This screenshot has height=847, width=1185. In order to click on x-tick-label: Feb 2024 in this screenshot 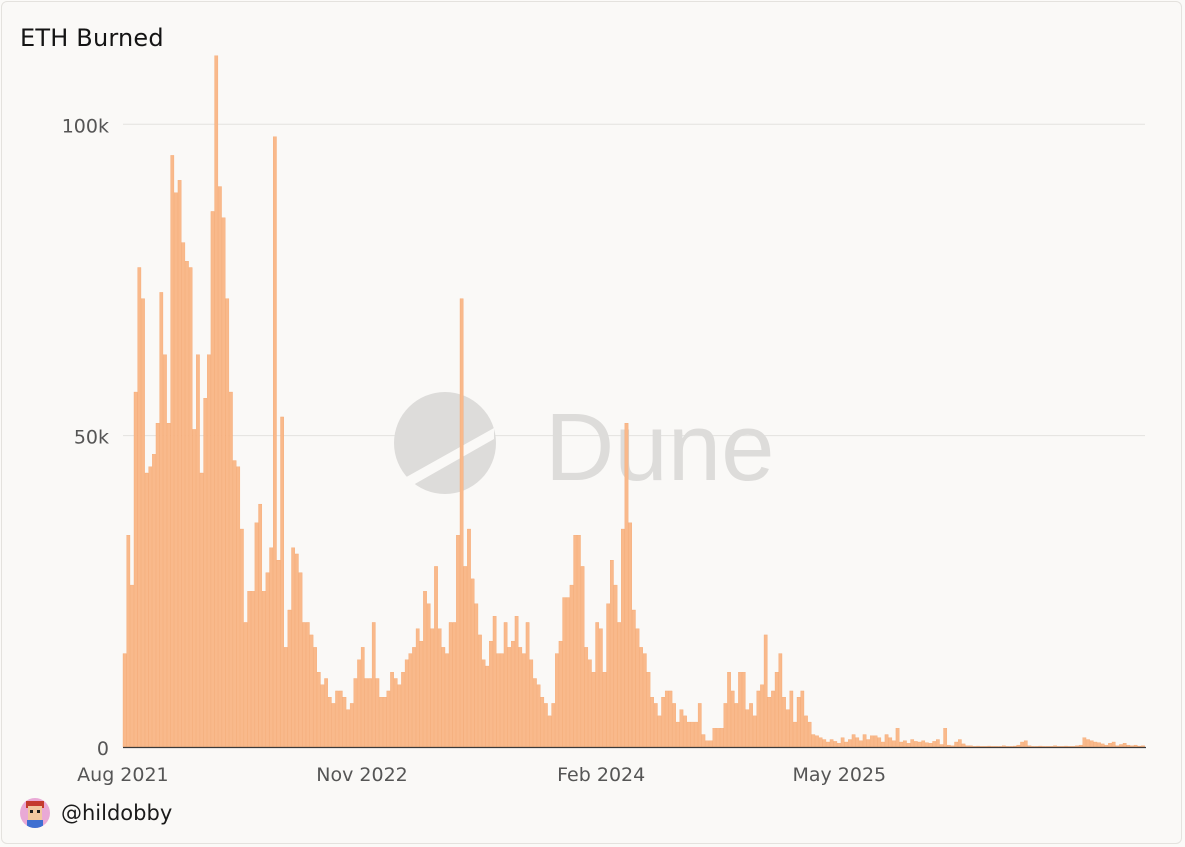, I will do `click(601, 775)`.